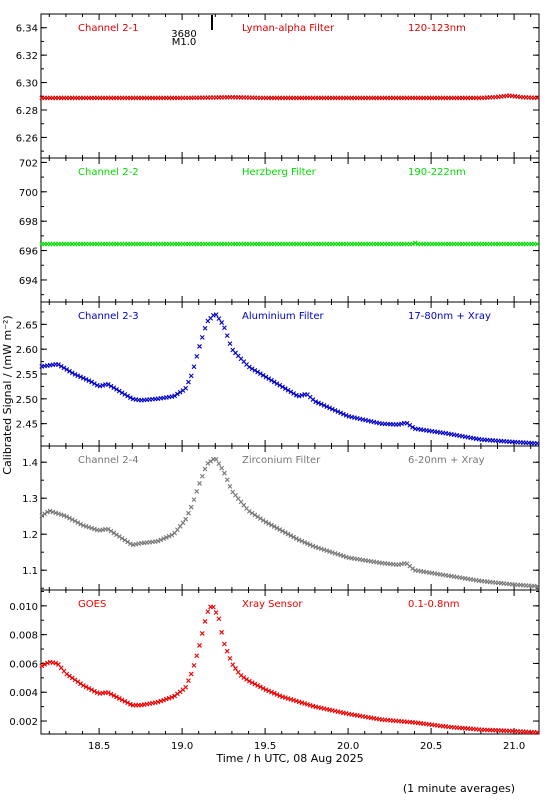  I want to click on x-tick-label: 20.0, so click(348, 746).